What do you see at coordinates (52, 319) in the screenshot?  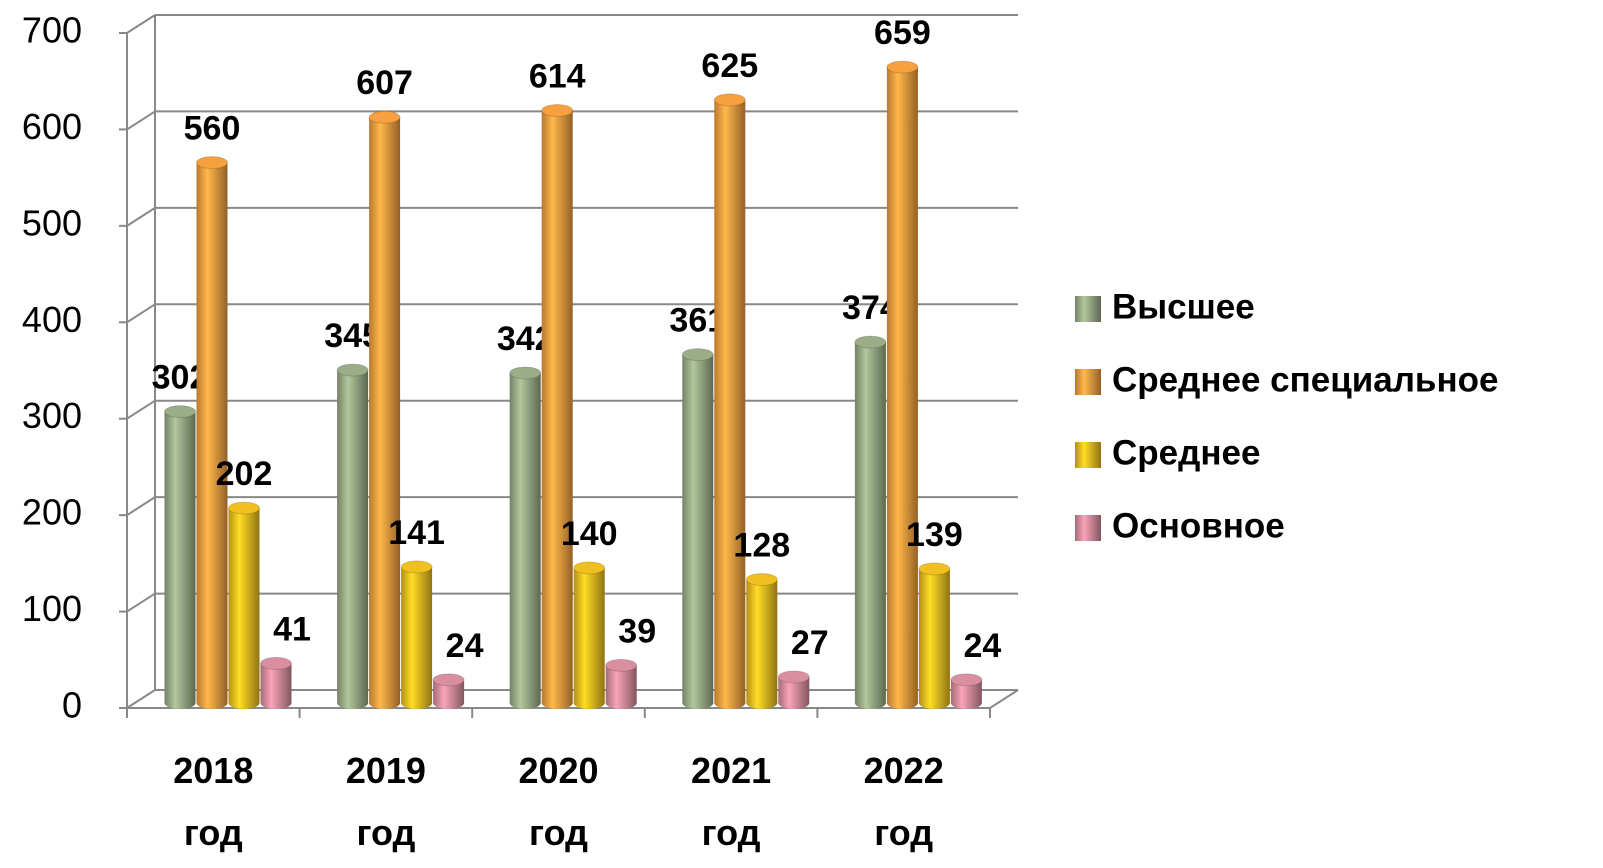 I see `y-tick-label: 400` at bounding box center [52, 319].